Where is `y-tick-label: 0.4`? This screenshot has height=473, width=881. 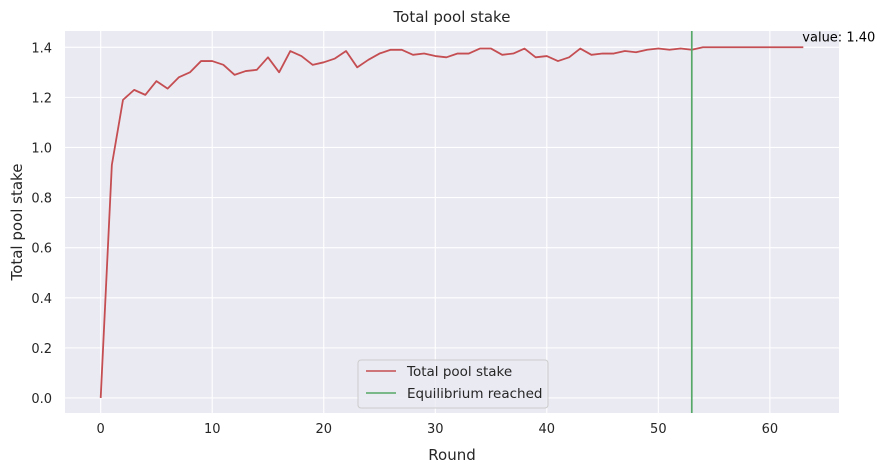
y-tick-label: 0.4 is located at coordinates (41, 299).